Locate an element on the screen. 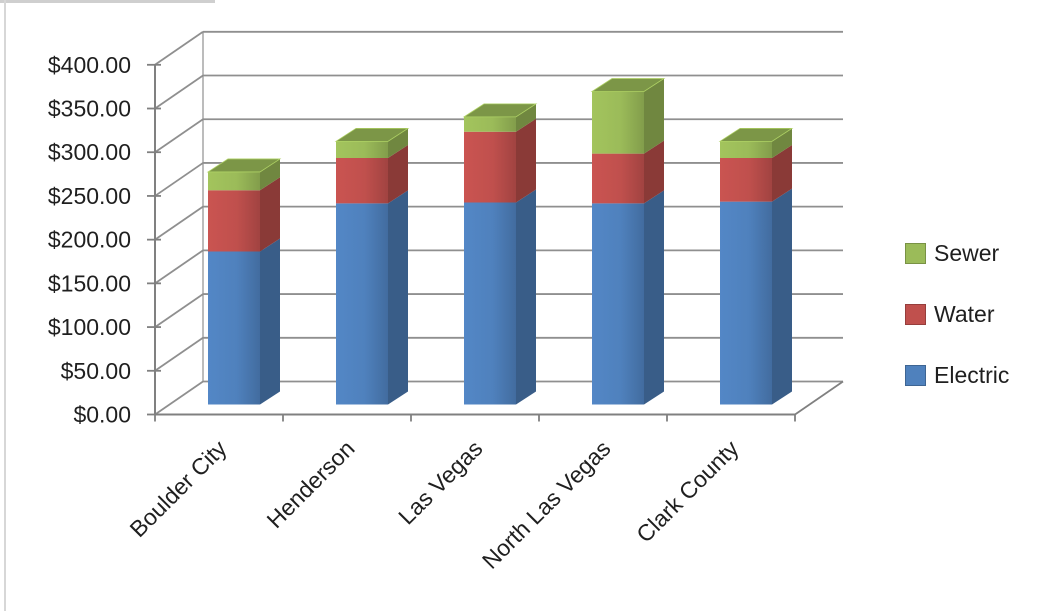 This screenshot has height=611, width=1050. legend-item-electric: Electric is located at coordinates (957, 375).